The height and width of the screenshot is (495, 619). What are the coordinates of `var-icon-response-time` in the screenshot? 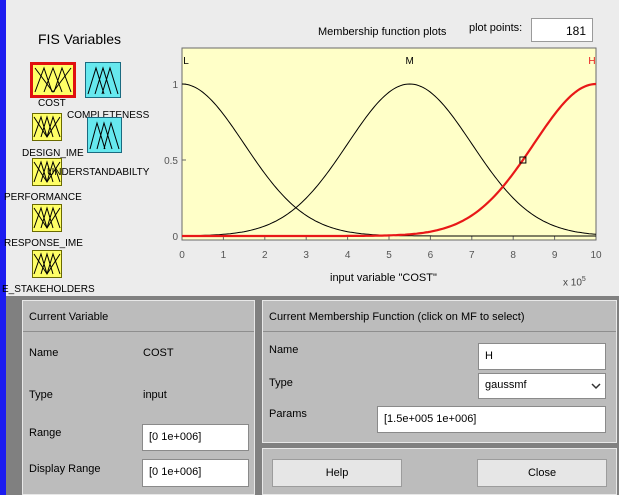 It's located at (47, 264).